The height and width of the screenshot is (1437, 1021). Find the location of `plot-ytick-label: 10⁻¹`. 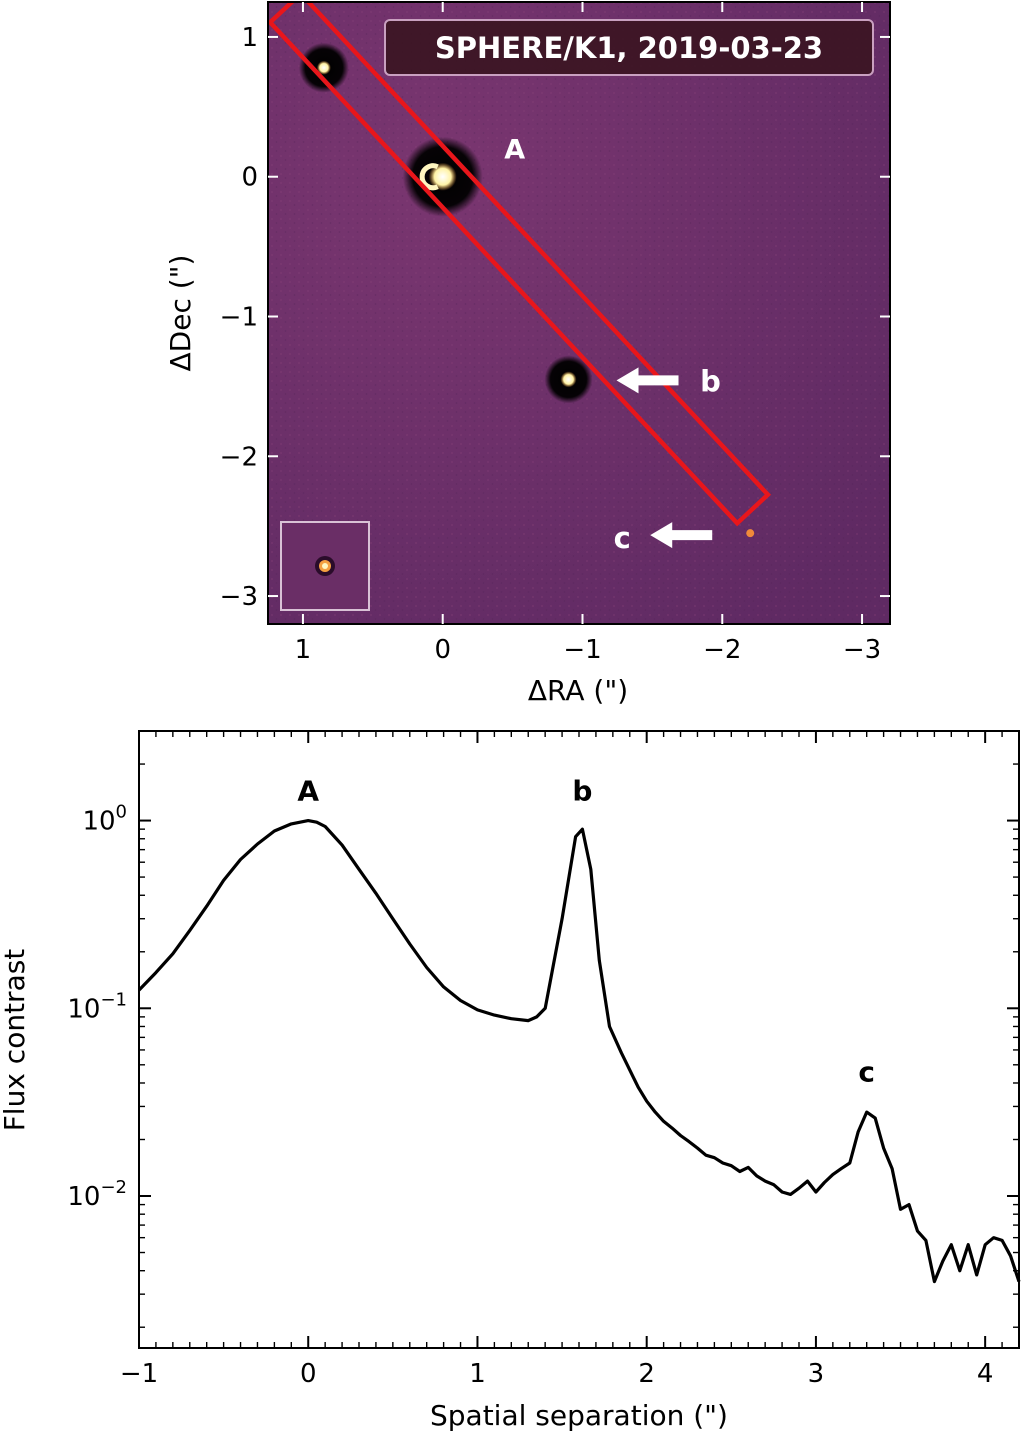

plot-ytick-label: 10⁻¹ is located at coordinates (97, 1006).